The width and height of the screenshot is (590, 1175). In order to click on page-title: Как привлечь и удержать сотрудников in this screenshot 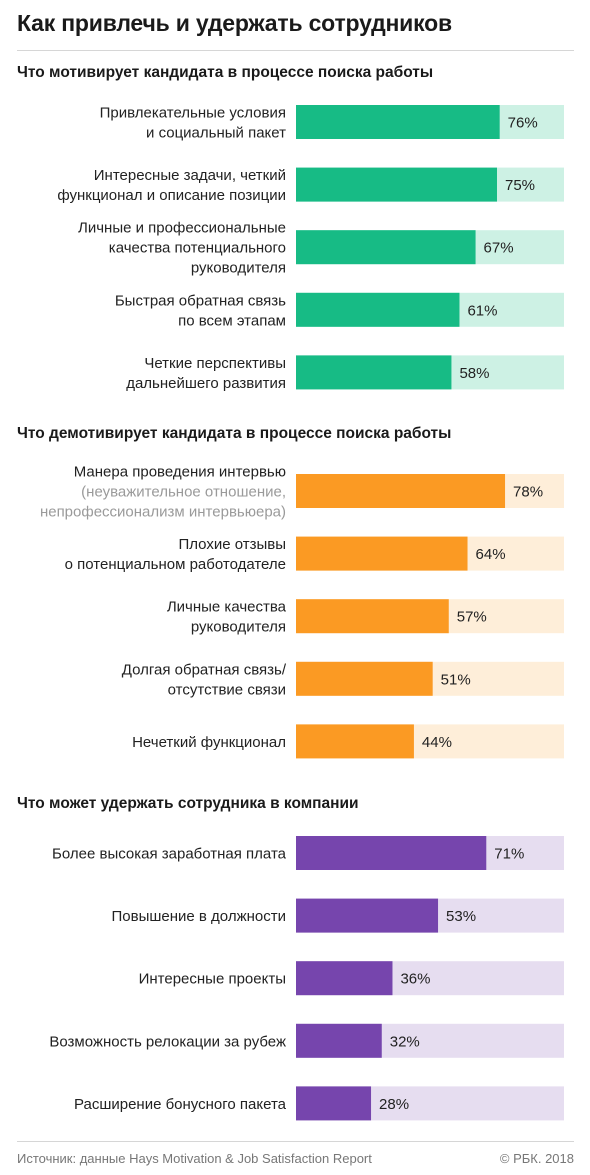, I will do `click(234, 23)`.